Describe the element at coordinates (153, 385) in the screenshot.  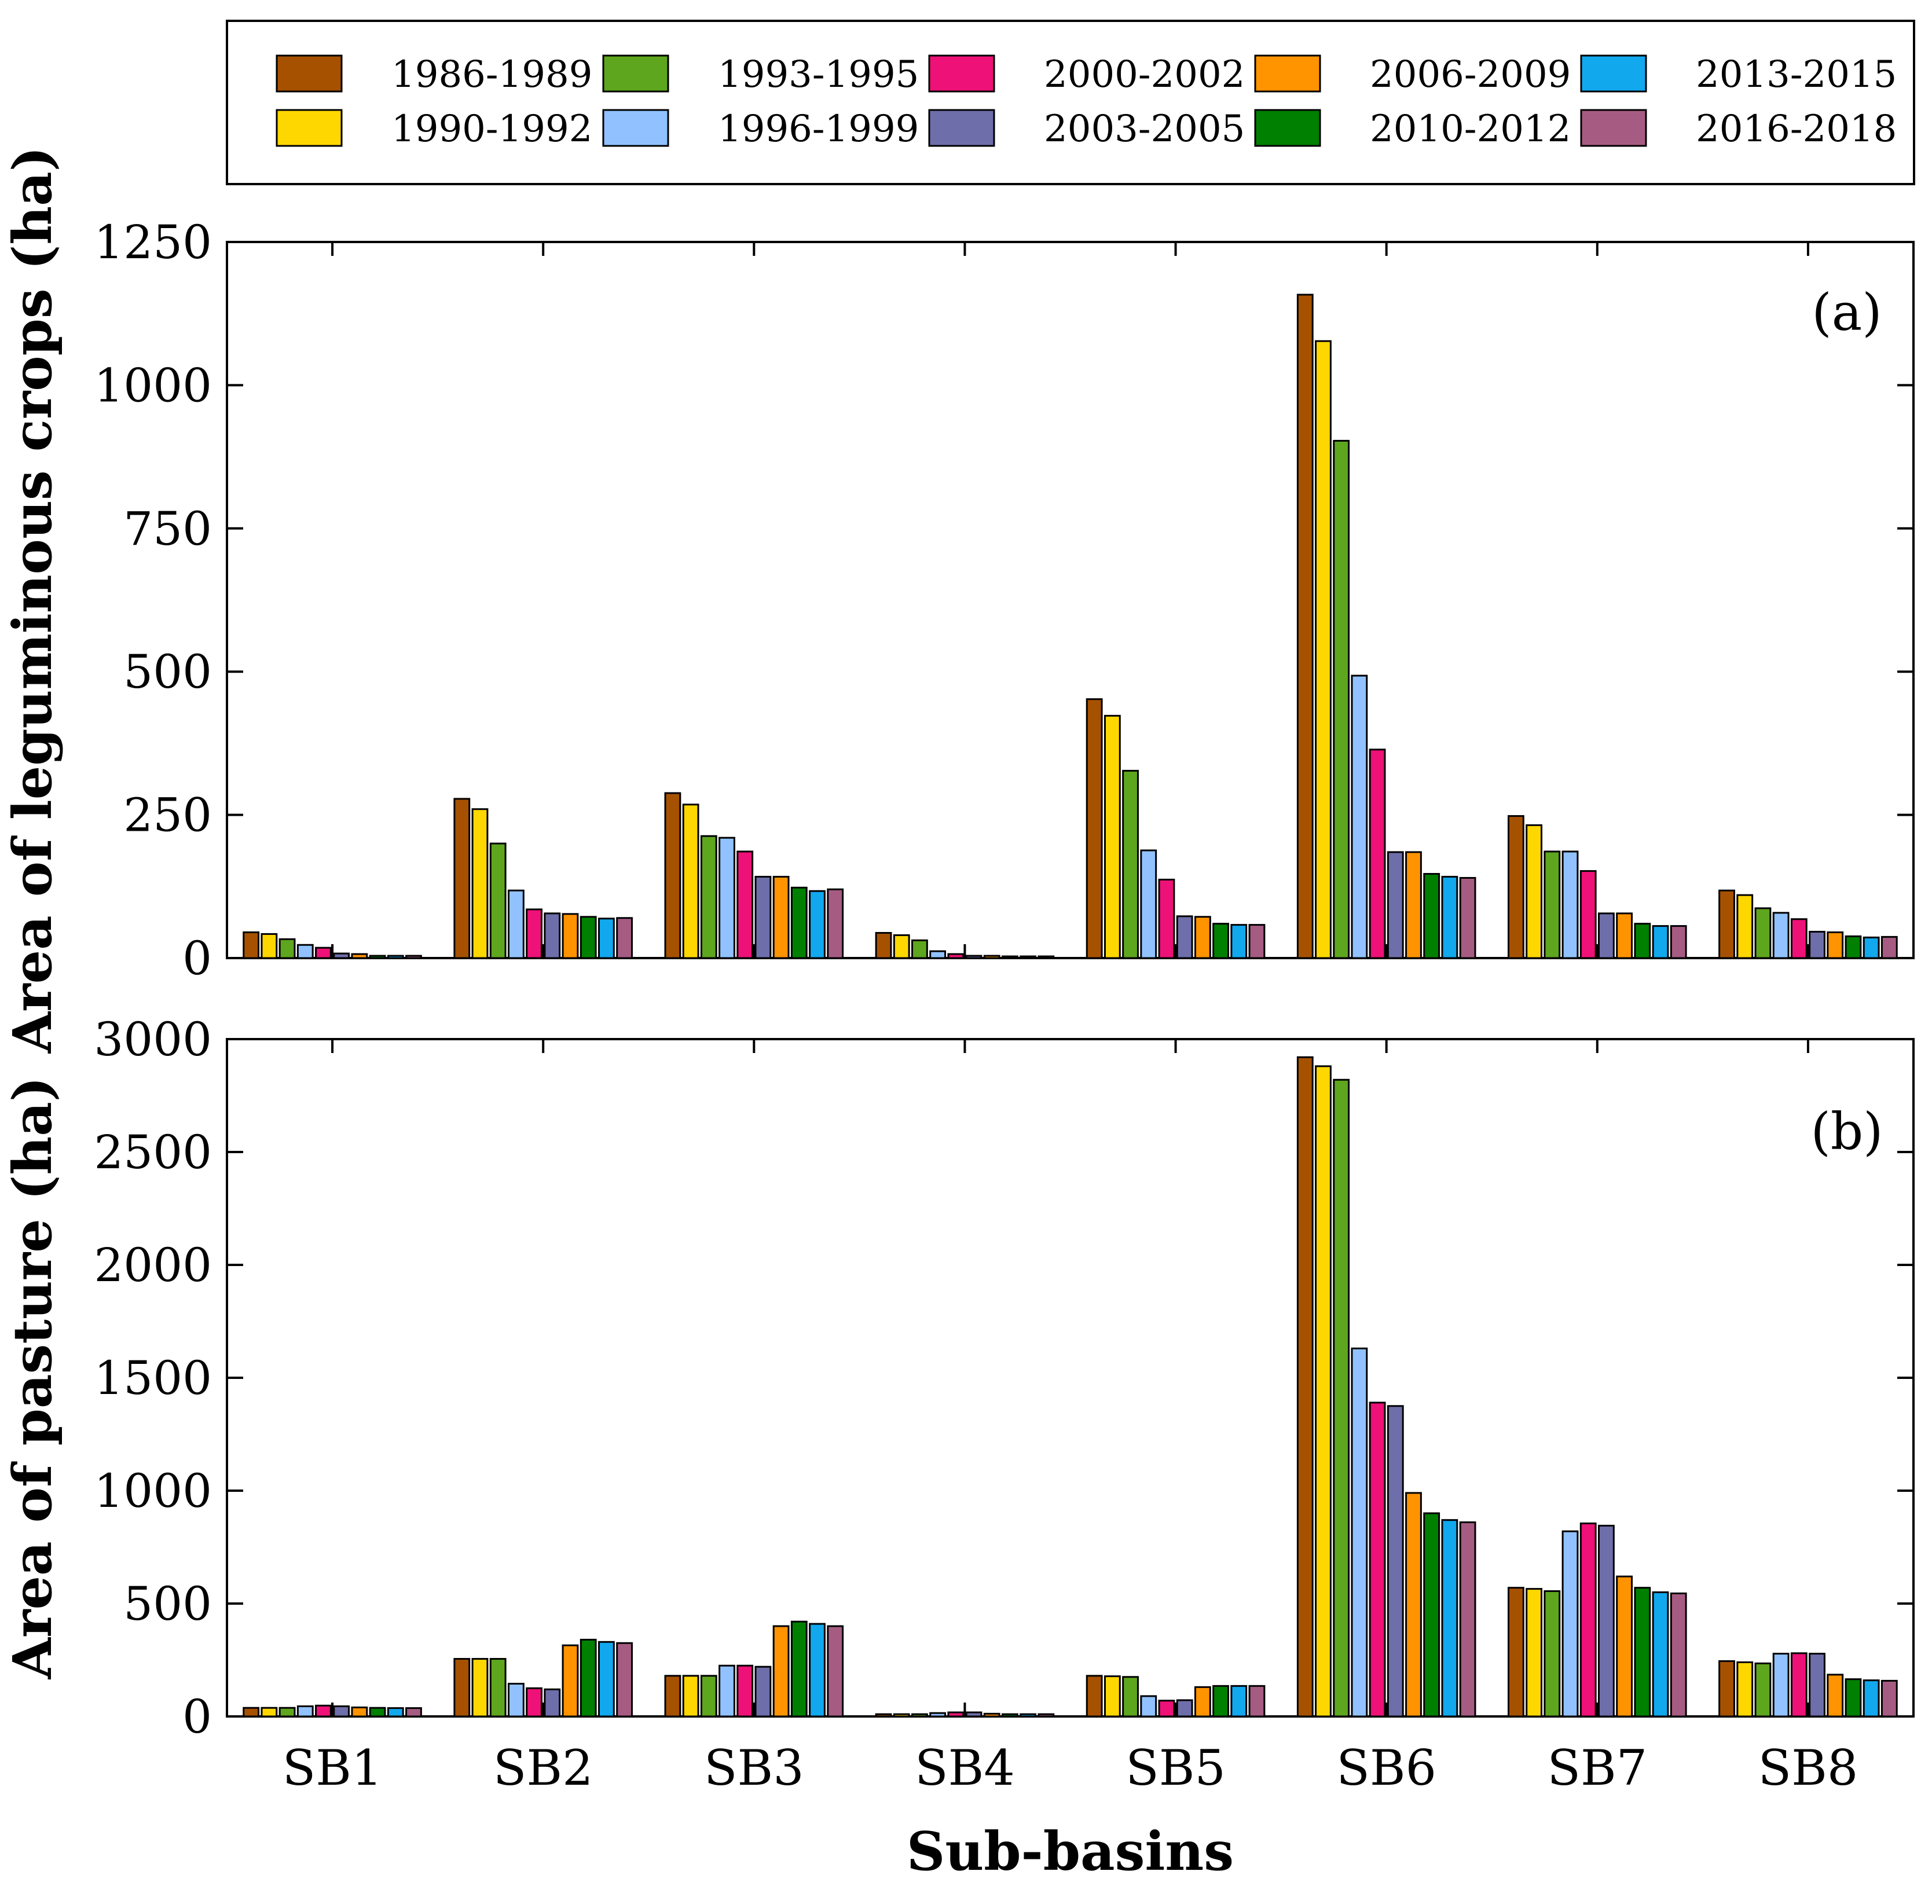
I see `y-tick-label: 1000` at that location.